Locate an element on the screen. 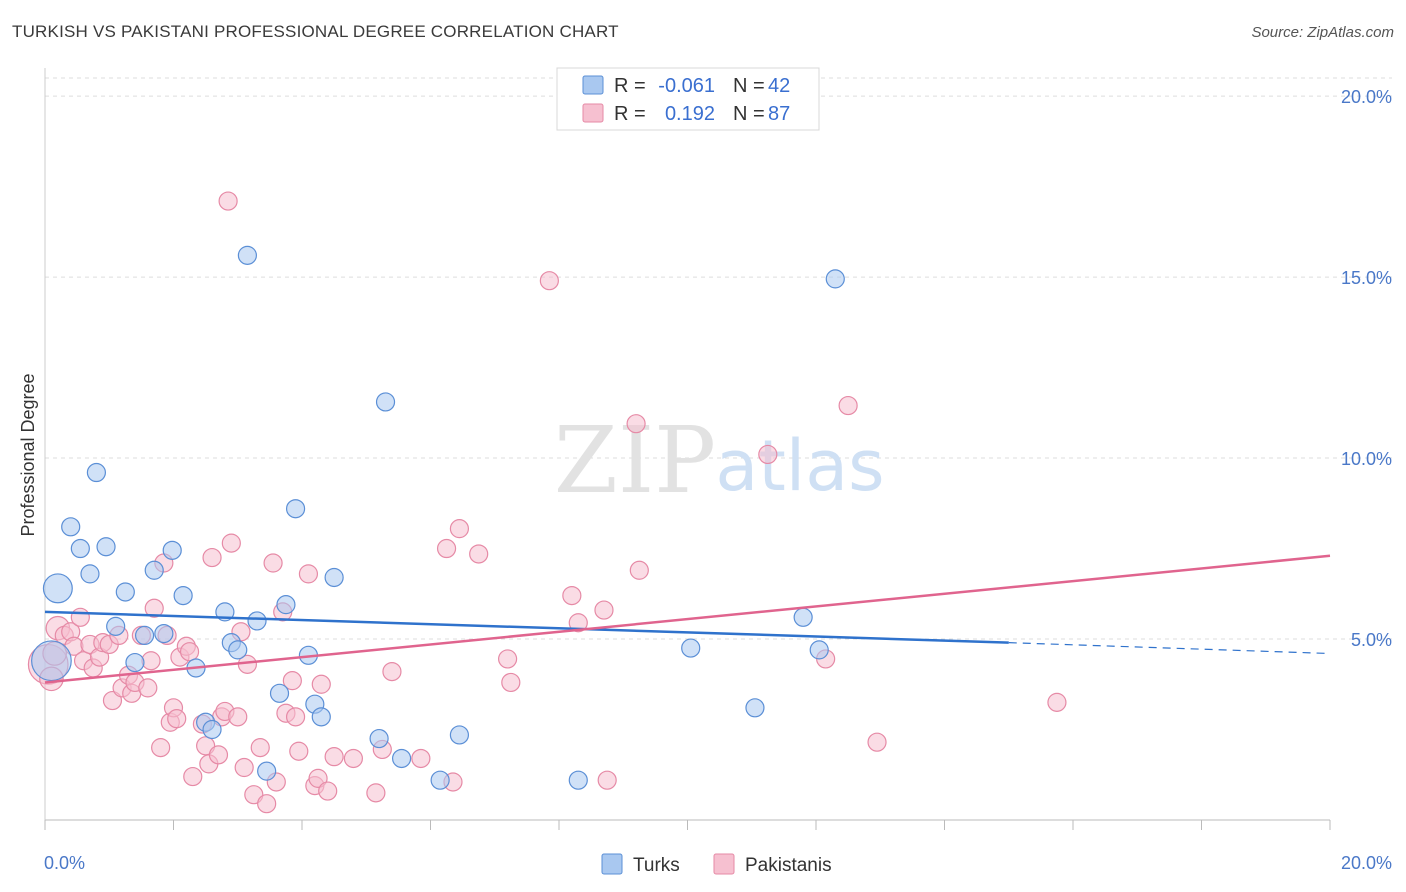  x-axis-ticks is located at coordinates (687, 825).